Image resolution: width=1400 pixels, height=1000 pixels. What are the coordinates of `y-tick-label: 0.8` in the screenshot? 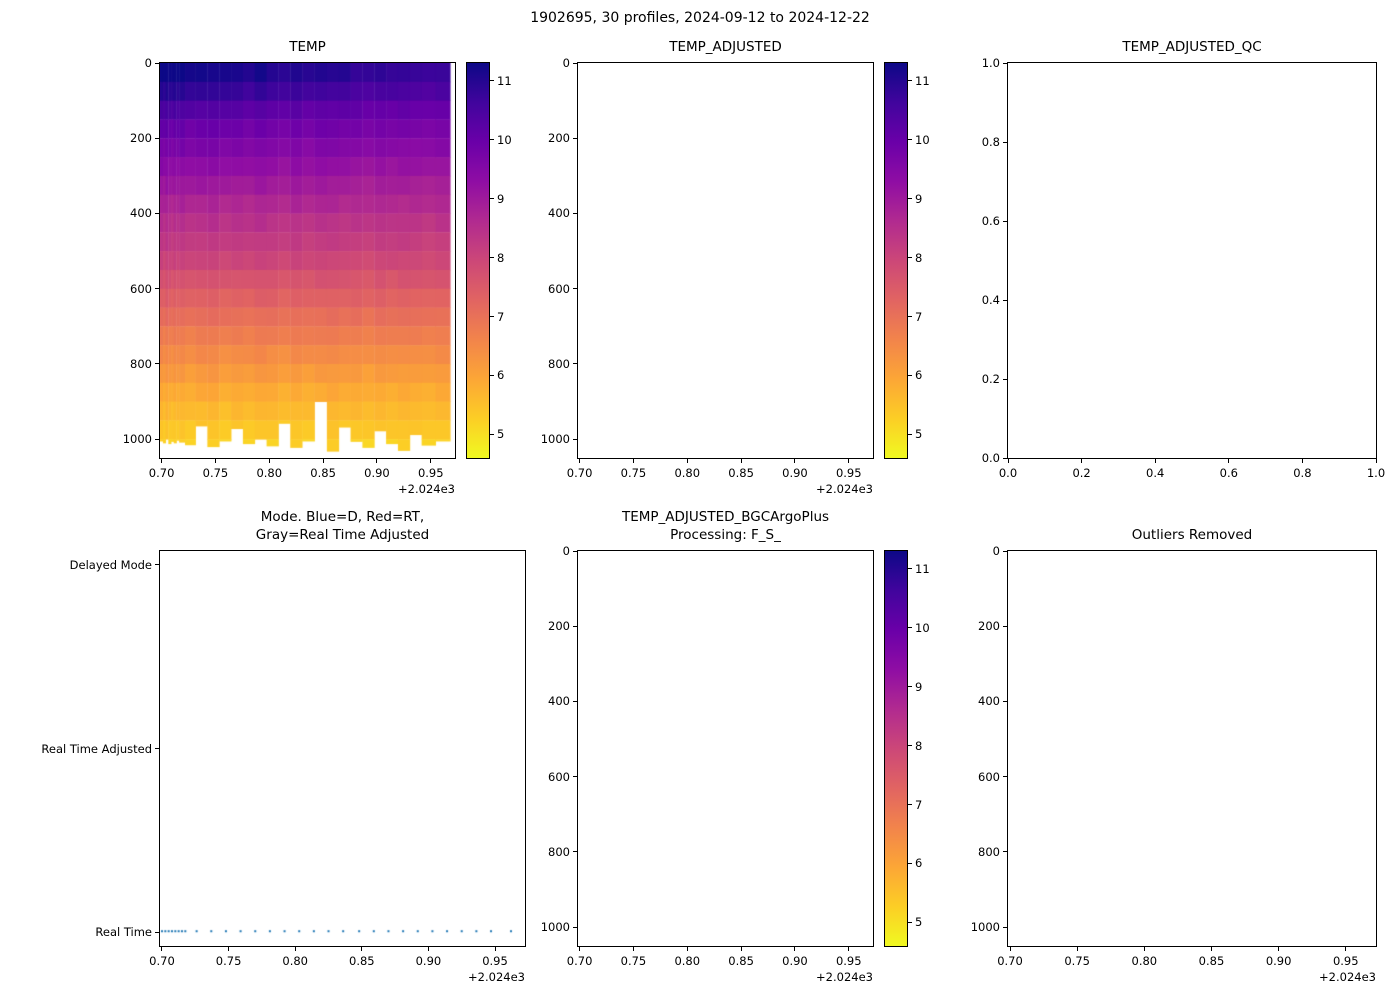 It's located at (990, 142).